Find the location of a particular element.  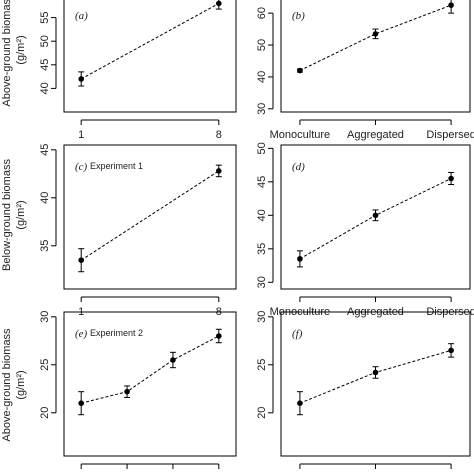

x-tick-label: 1 is located at coordinates (81, 135).